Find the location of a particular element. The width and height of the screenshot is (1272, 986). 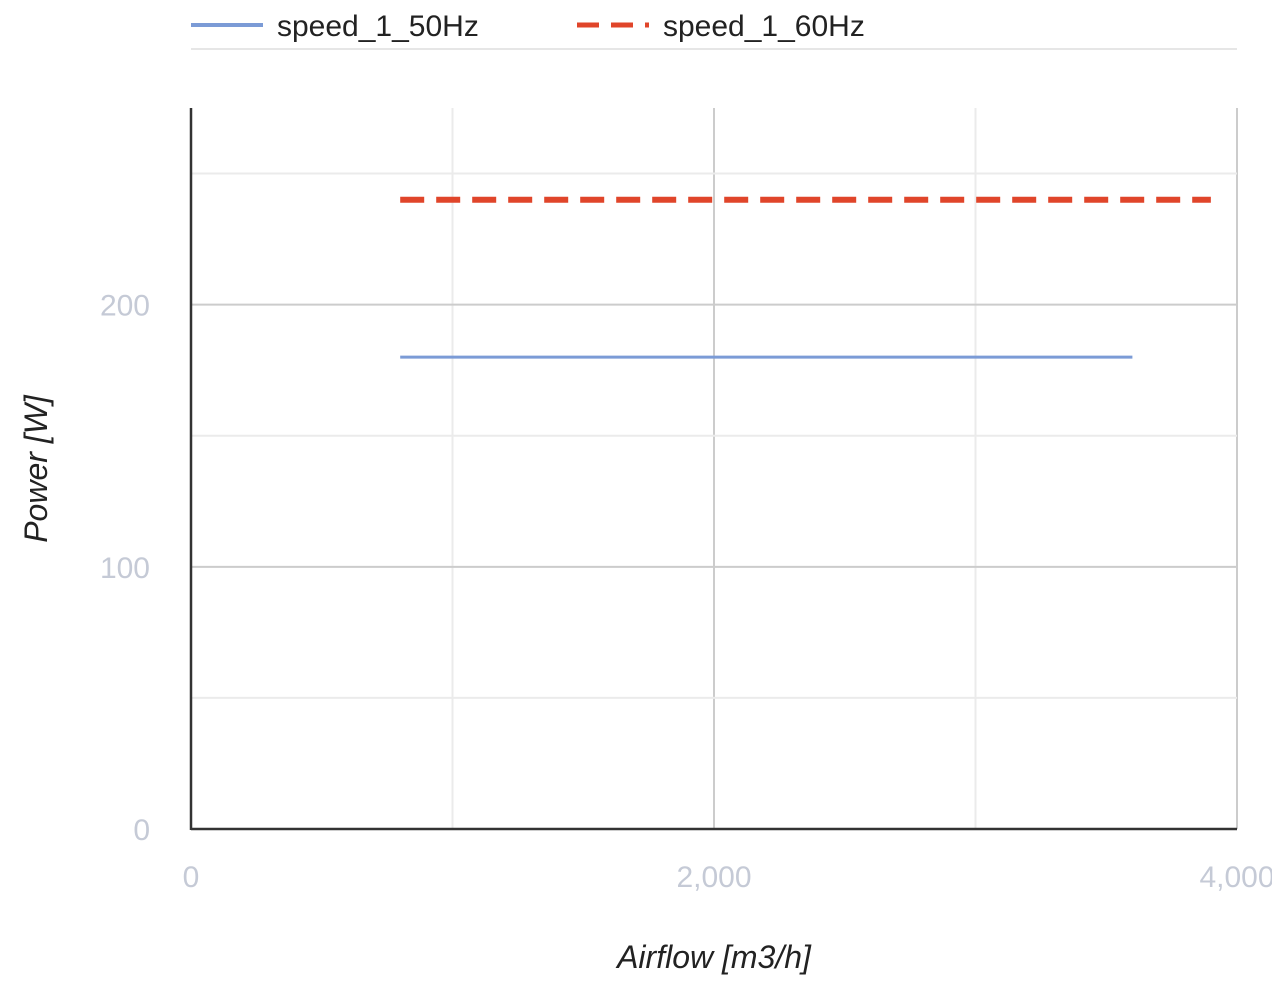

legend-label-speed_1_60Hz: speed_1_60Hz is located at coordinates (764, 26).